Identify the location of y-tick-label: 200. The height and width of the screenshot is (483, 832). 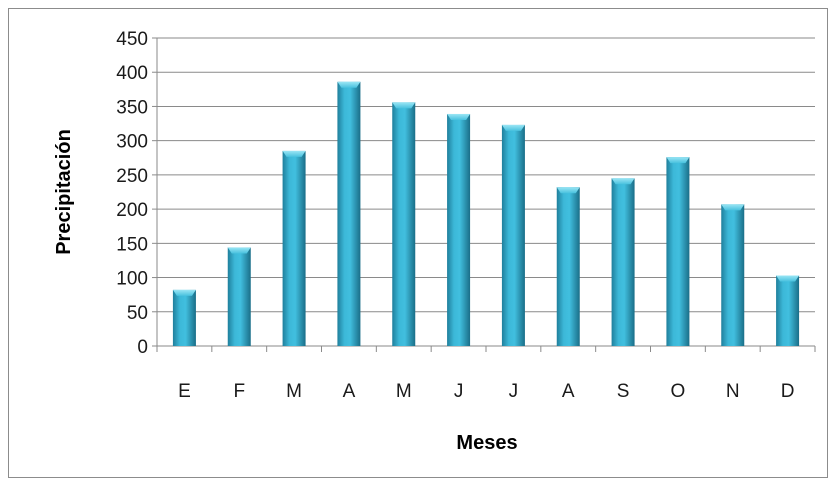
(132, 210).